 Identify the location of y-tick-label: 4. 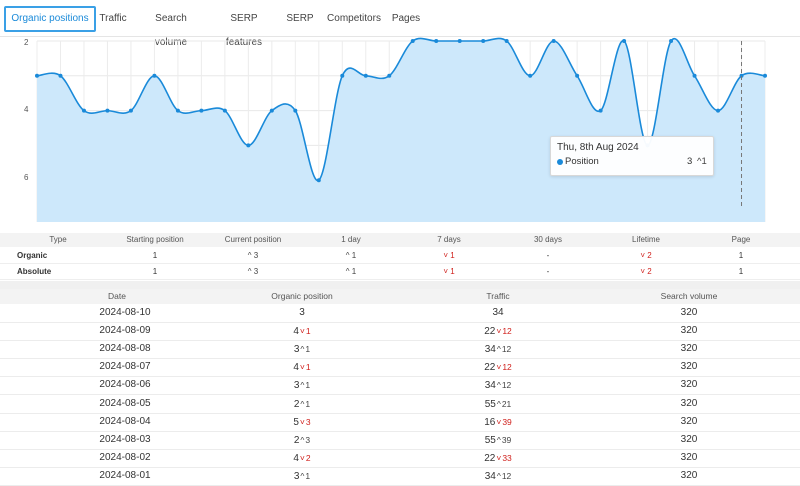
(26, 109).